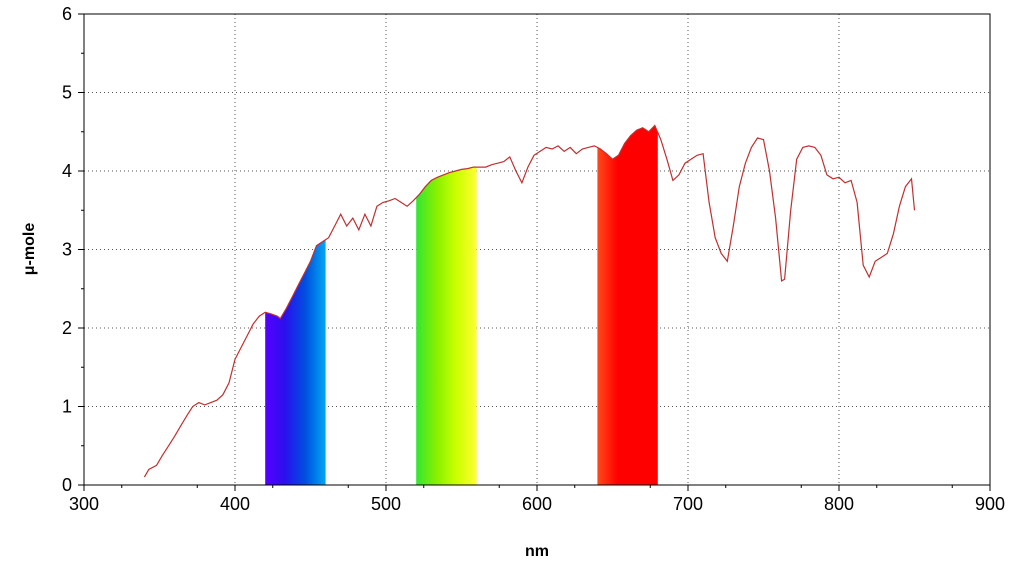  Describe the element at coordinates (67, 250) in the screenshot. I see `y-tick-label: 3` at that location.